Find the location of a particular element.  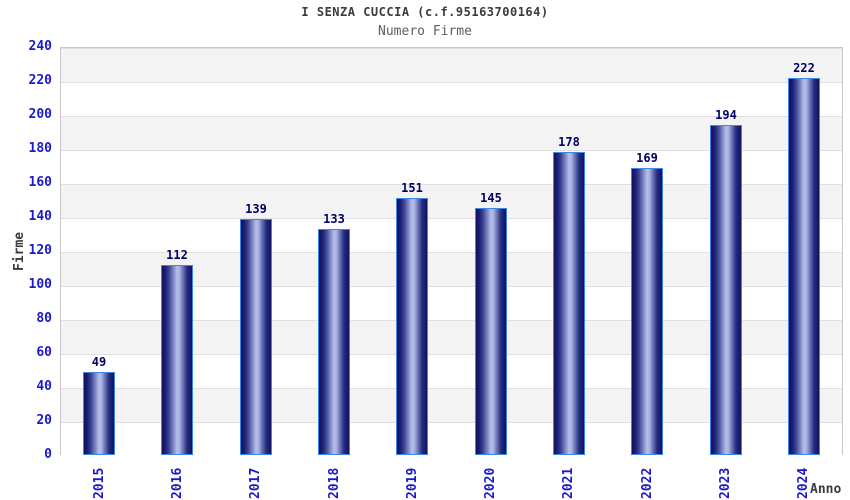

bar-value-label: 145 is located at coordinates (491, 198).